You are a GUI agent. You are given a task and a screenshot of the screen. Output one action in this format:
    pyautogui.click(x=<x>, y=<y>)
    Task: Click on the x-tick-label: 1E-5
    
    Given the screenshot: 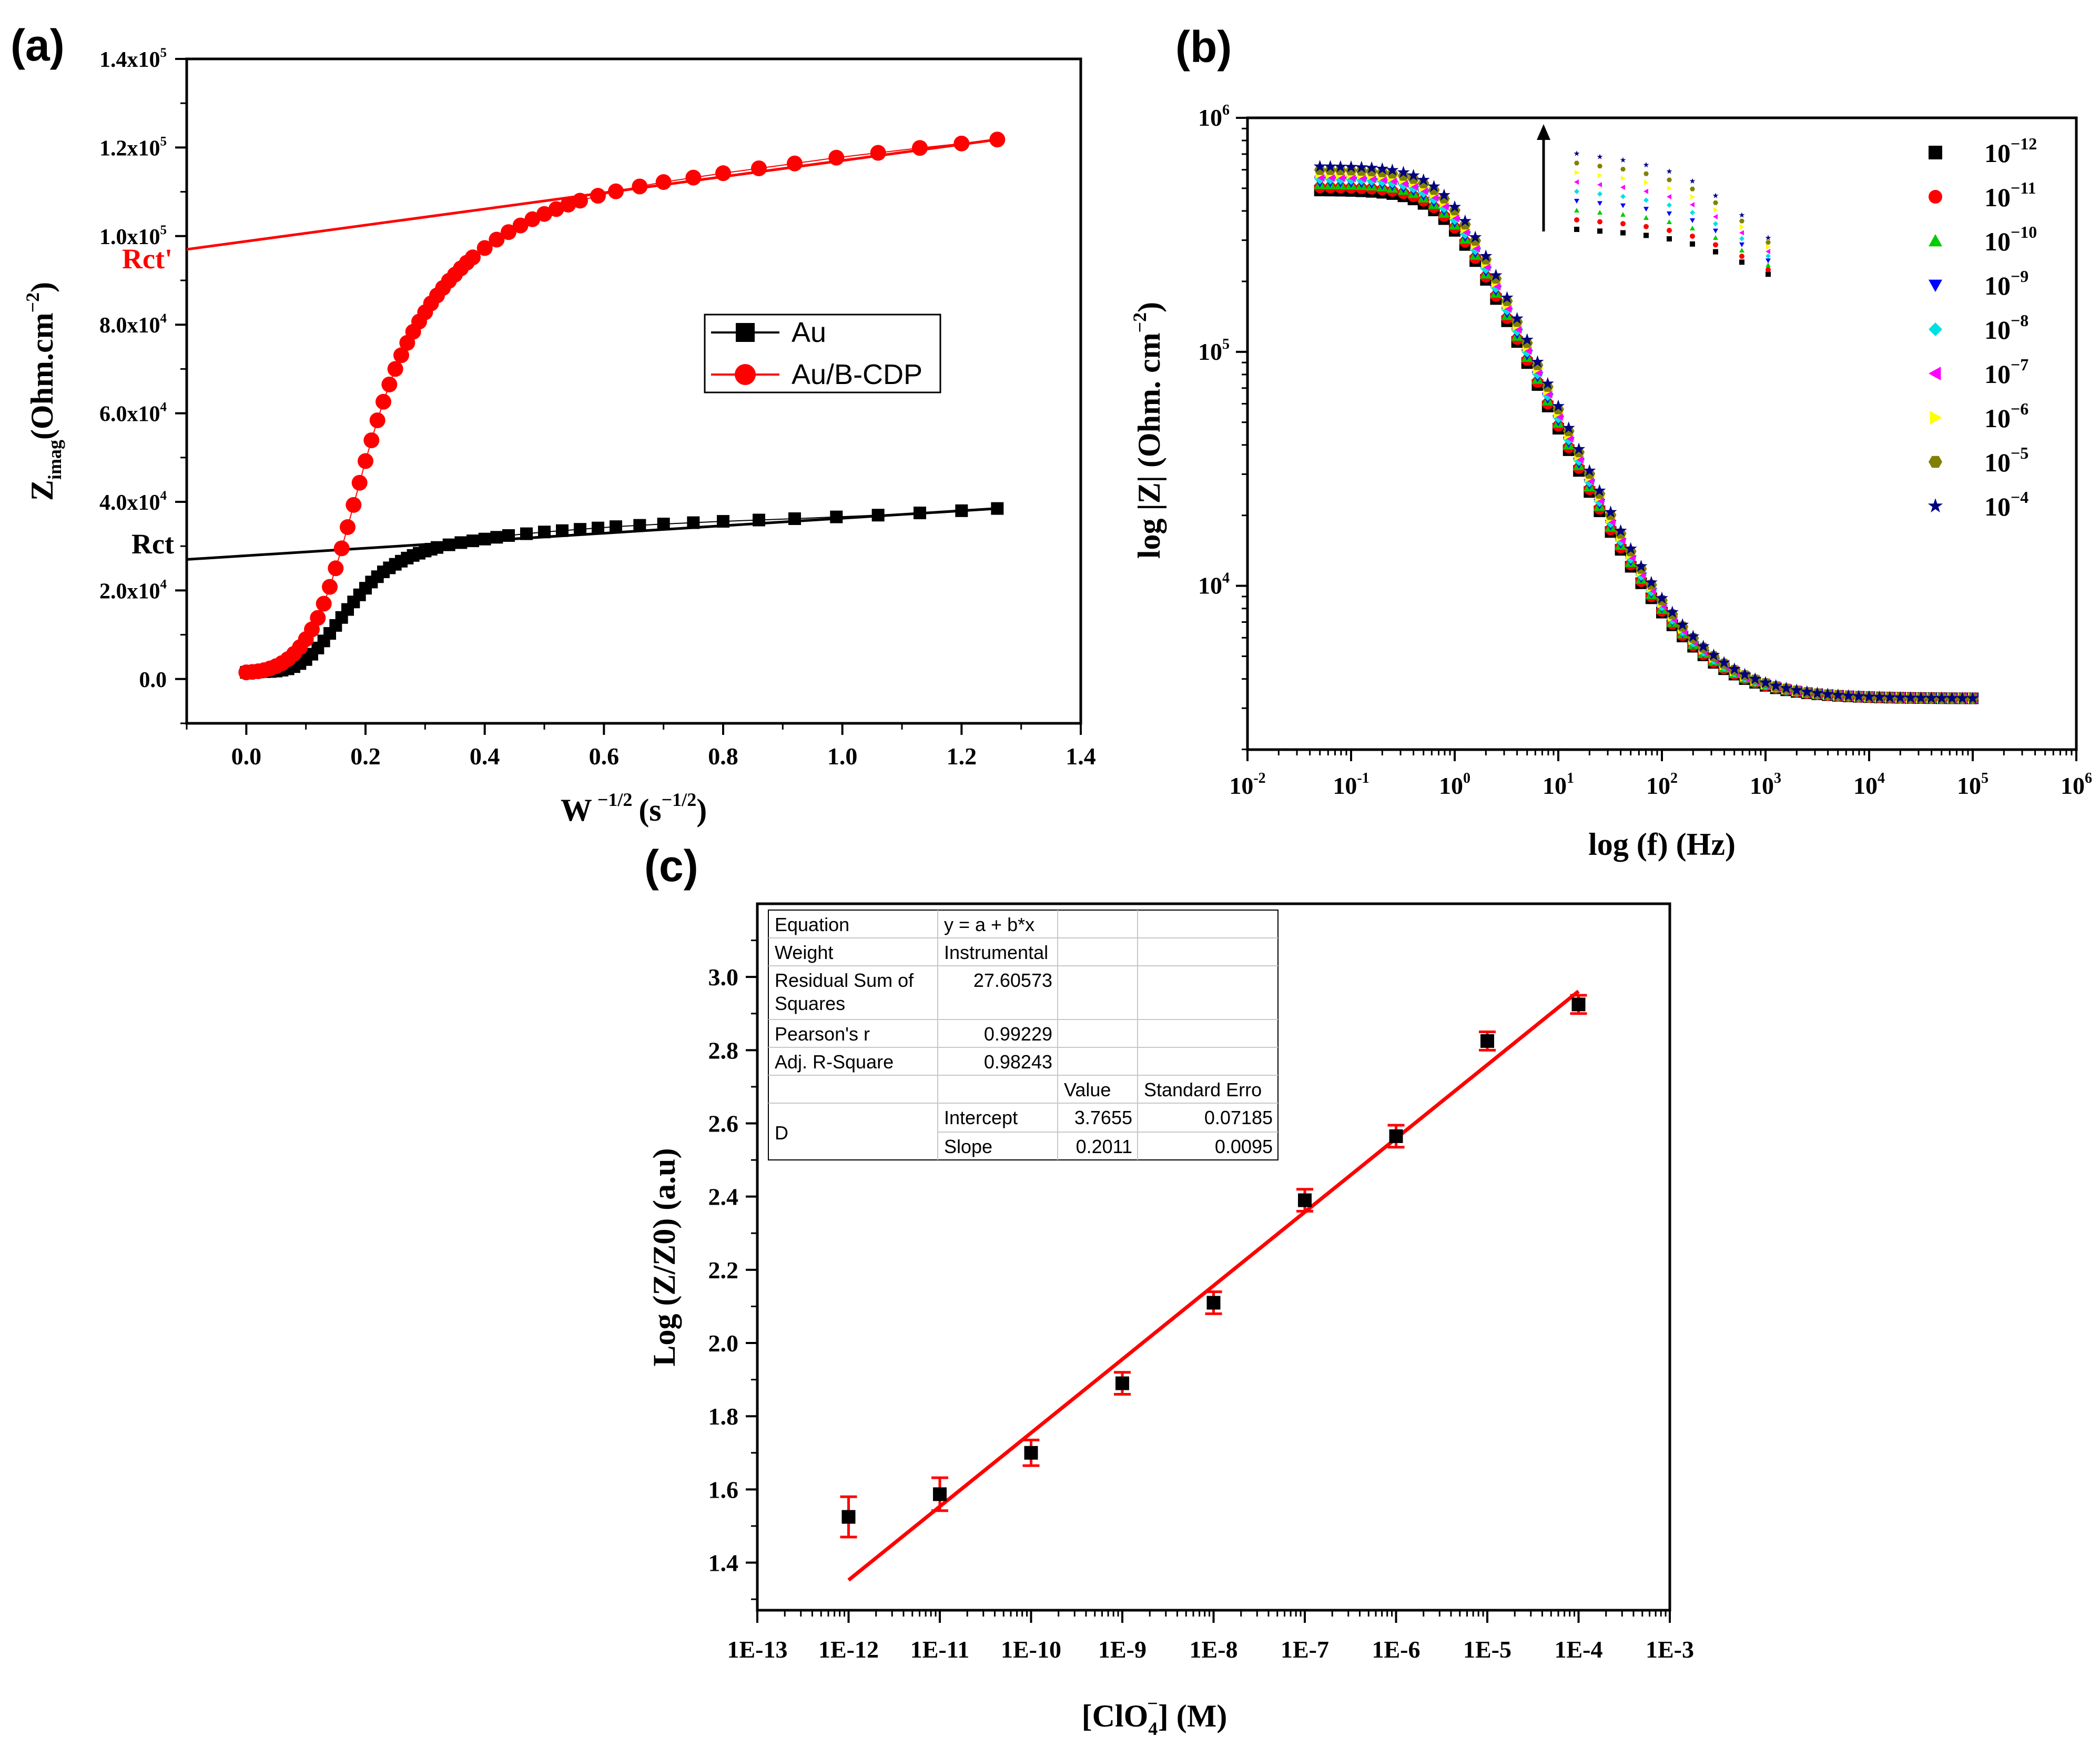 What is the action you would take?
    pyautogui.click(x=1487, y=1649)
    